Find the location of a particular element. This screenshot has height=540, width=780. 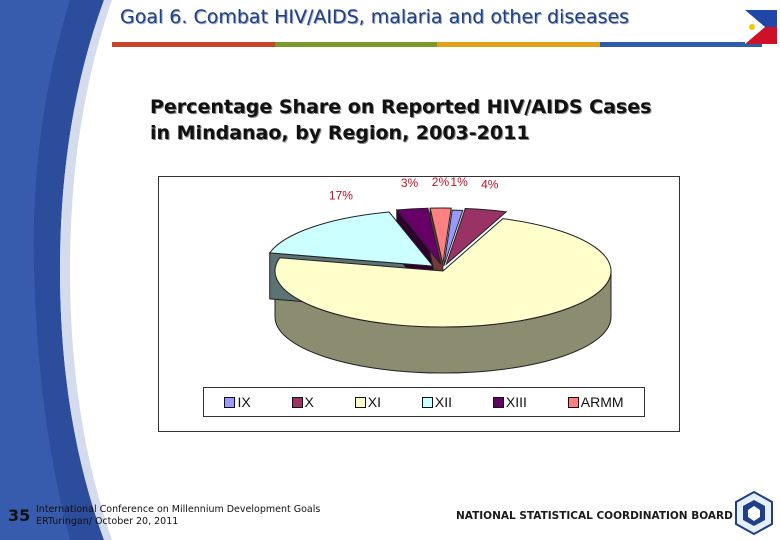

pie-slice-XI is located at coordinates (443, 273).